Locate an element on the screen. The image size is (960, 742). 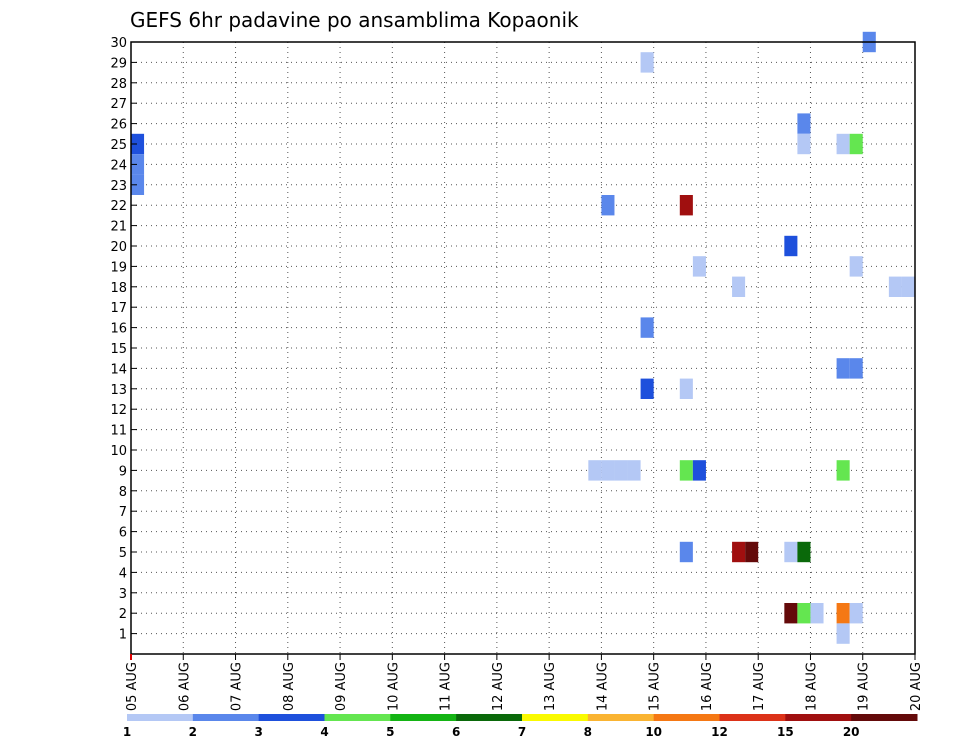
y-tick-label: 28 is located at coordinates (118, 84).